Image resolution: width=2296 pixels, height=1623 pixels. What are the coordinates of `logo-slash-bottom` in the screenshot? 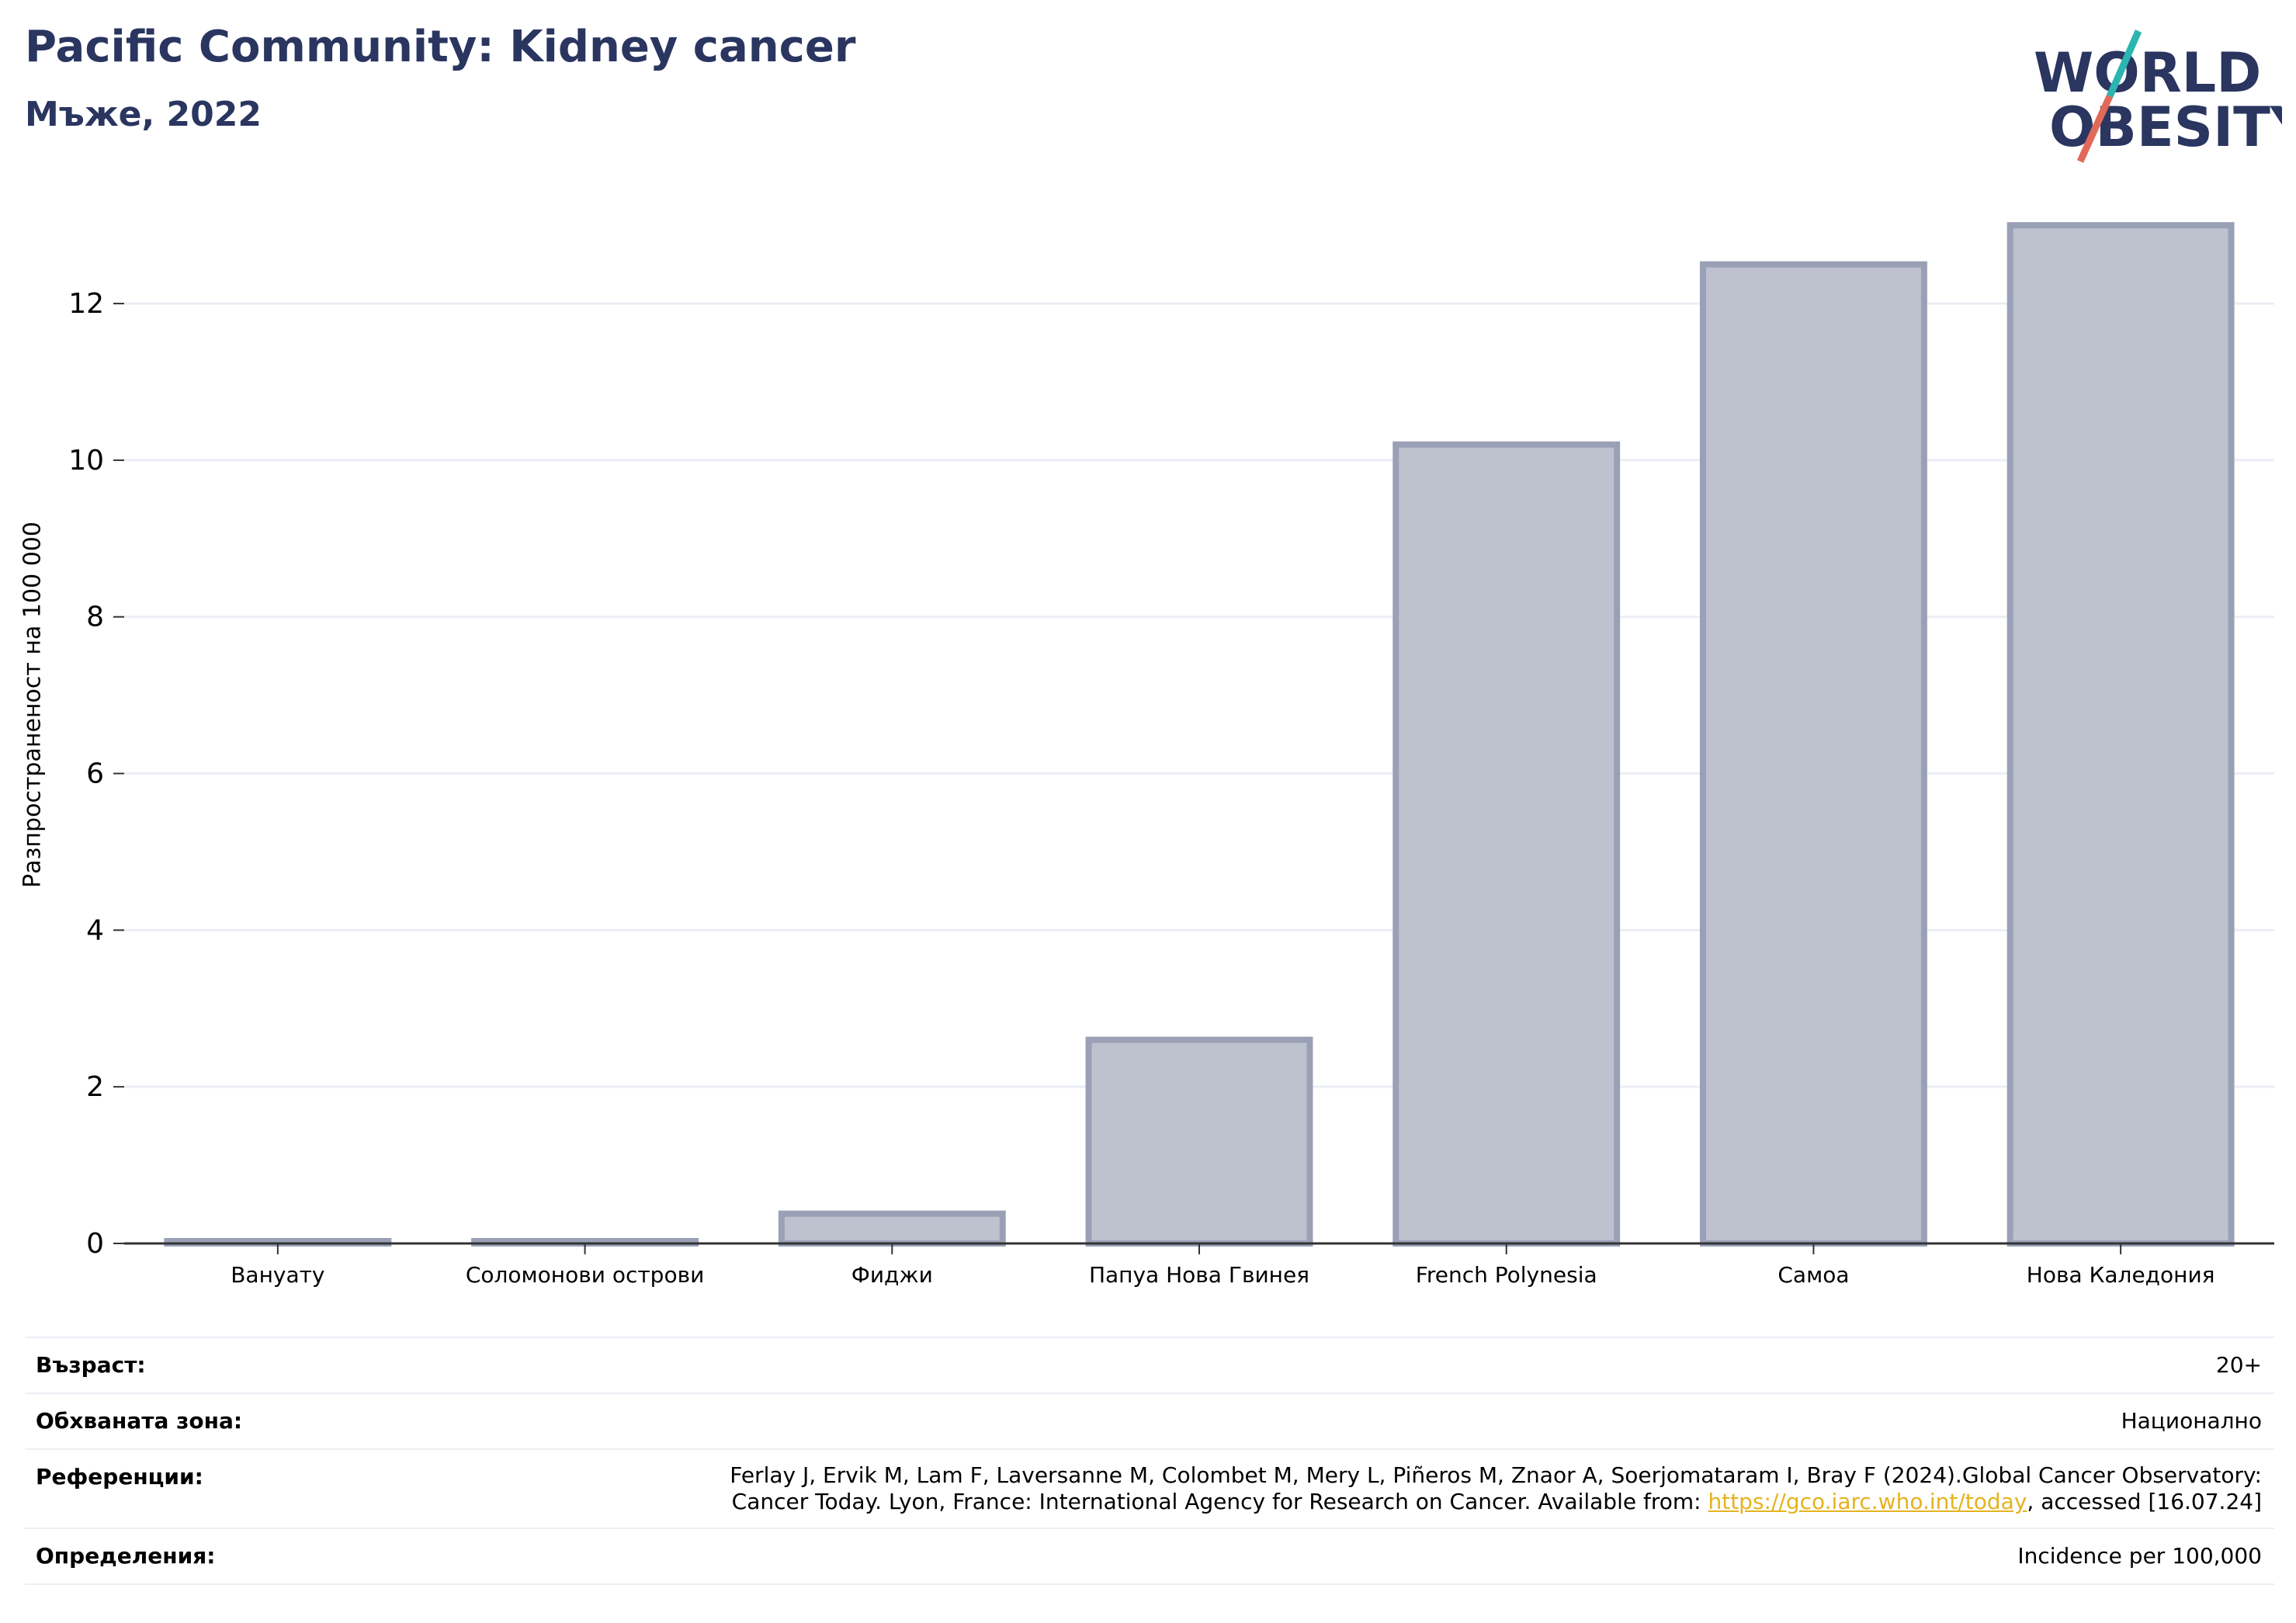 It's located at (2095, 129).